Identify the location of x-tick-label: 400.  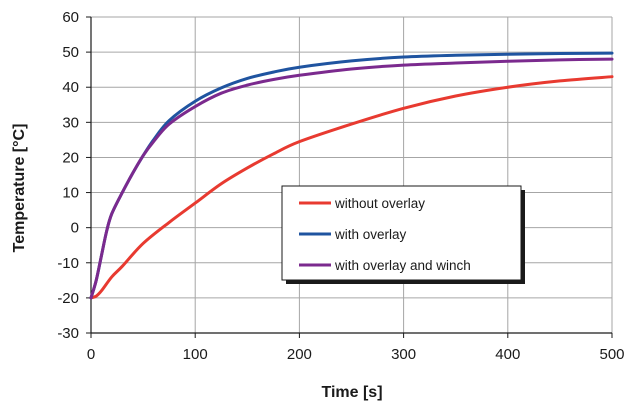
(507, 354).